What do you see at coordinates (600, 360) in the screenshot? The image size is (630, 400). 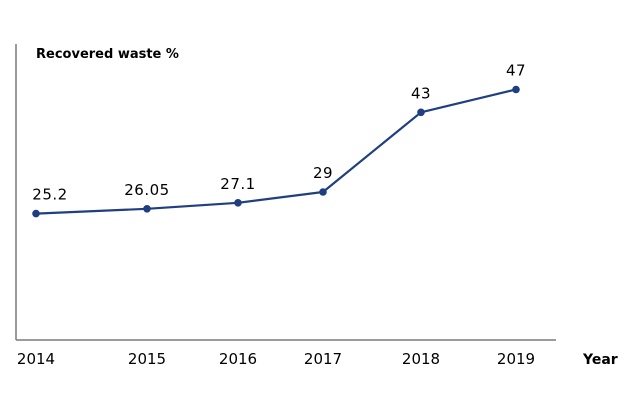 I see `x-axis-title: Year` at bounding box center [600, 360].